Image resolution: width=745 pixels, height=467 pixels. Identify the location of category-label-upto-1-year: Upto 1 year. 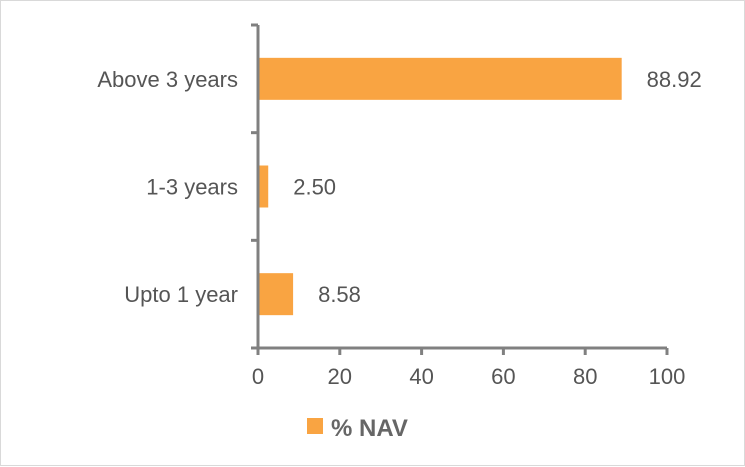
(181, 294).